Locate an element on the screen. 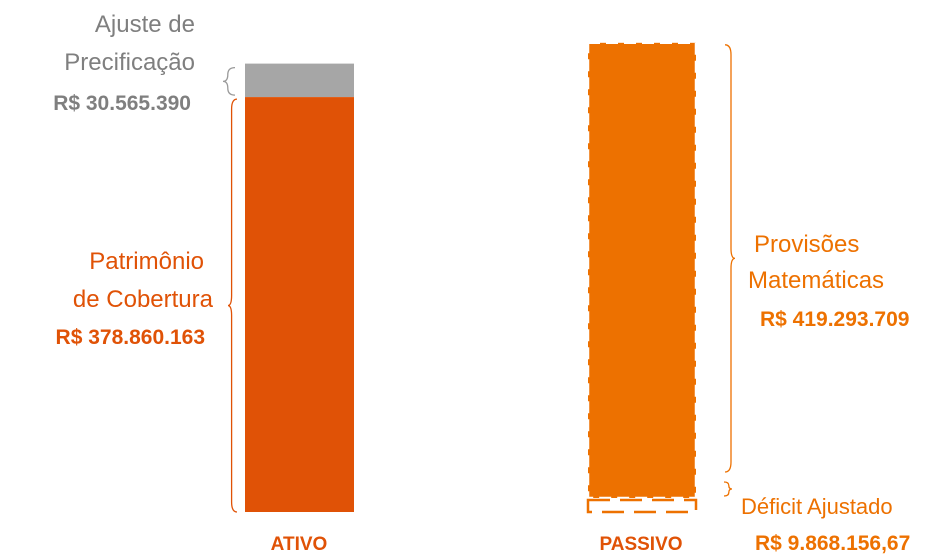  bracket-patrimonio-cobertura is located at coordinates (232, 305).